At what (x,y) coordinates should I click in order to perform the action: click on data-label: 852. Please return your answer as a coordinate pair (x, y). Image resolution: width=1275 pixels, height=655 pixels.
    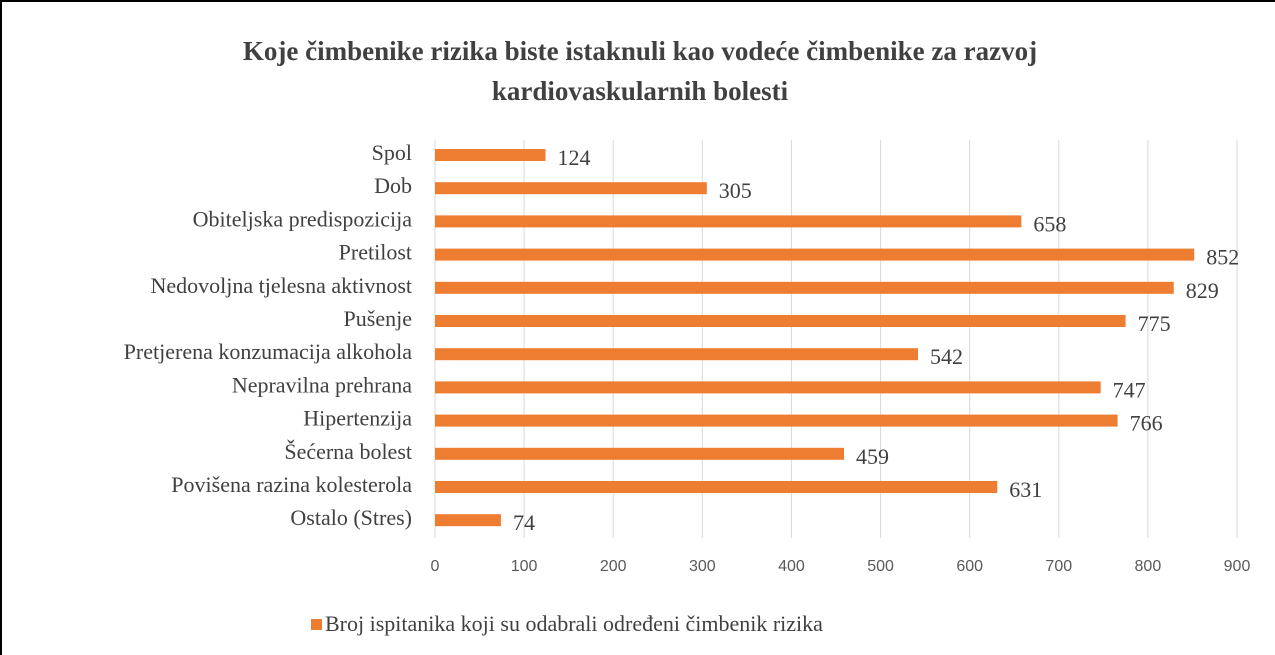
    Looking at the image, I should click on (1222, 257).